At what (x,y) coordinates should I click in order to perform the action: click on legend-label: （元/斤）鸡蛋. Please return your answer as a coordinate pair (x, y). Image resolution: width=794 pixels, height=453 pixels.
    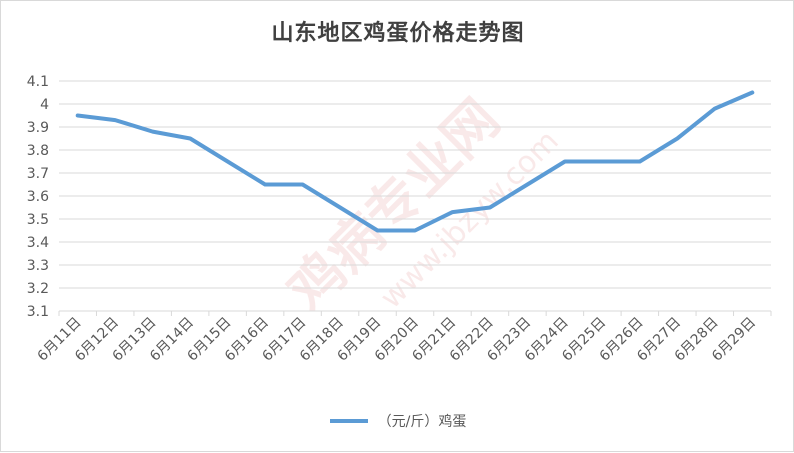
    Looking at the image, I should click on (422, 421).